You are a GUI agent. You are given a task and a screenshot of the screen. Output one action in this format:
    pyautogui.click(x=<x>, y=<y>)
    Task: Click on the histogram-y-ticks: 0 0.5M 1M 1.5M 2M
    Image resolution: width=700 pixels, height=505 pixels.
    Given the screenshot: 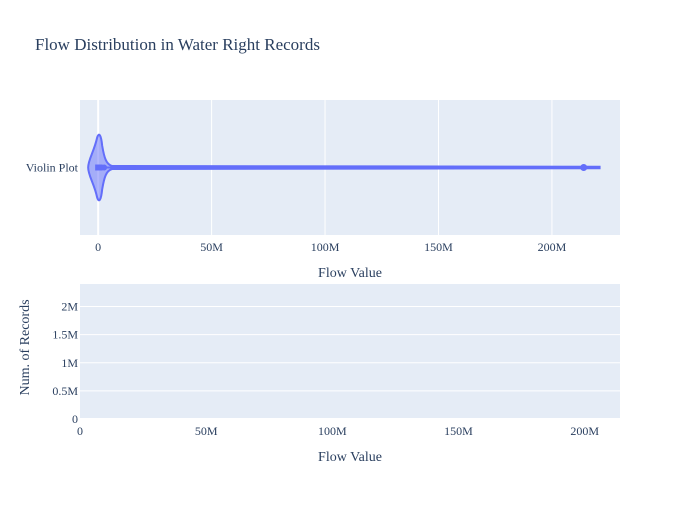 What is the action you would take?
    pyautogui.click(x=65, y=363)
    